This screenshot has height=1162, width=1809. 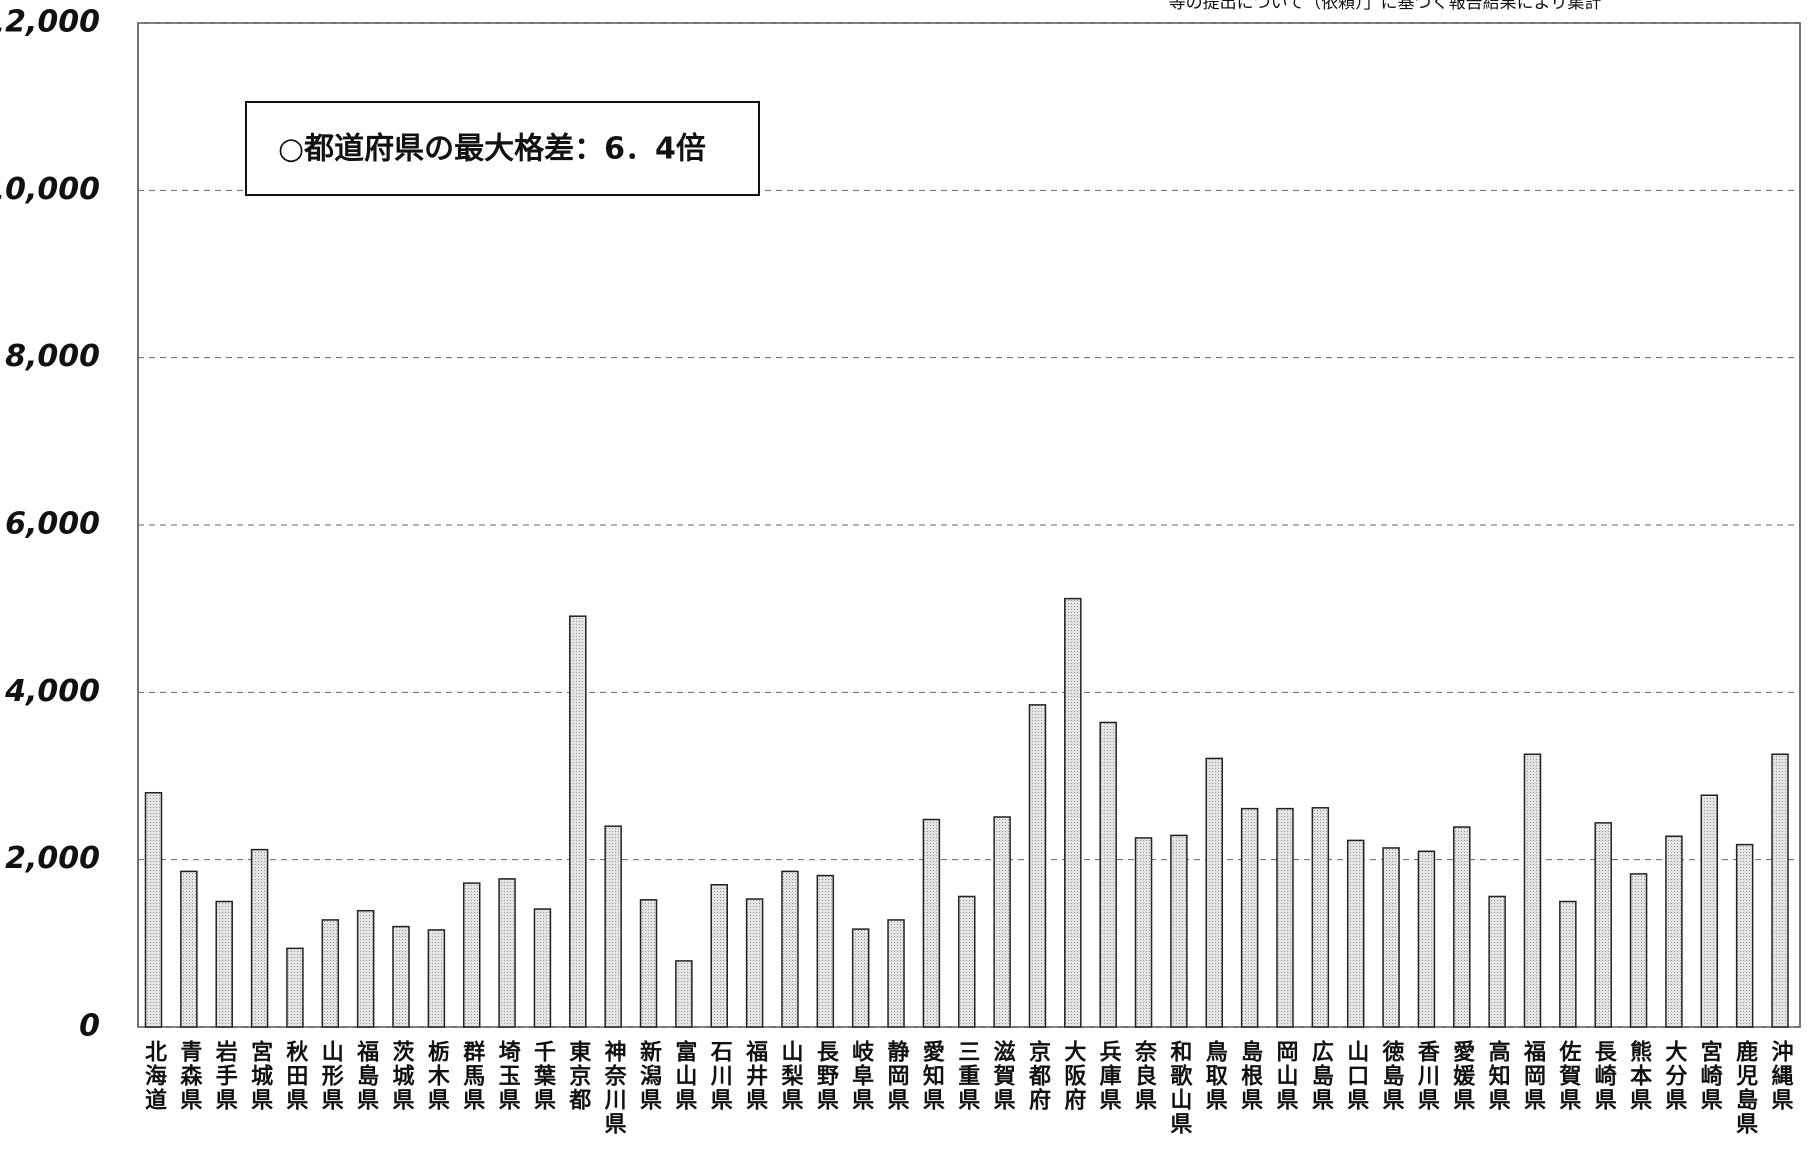 I want to click on x-tick-label: 宮城県, so click(x=260, y=1075).